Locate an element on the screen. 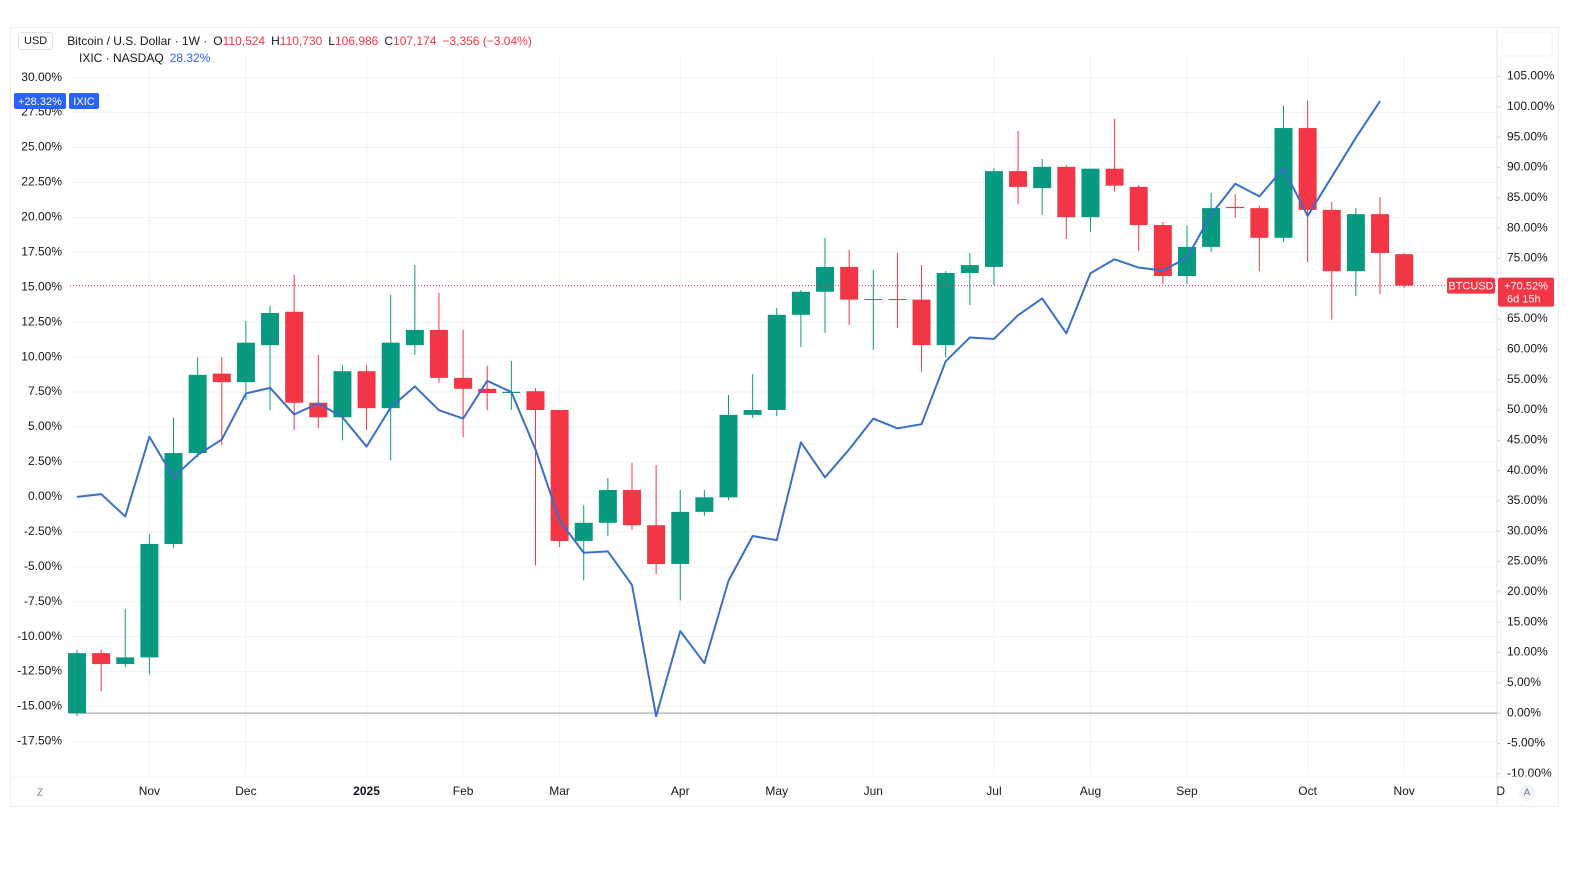  y-tick-label: -5.00% is located at coordinates (43, 566).